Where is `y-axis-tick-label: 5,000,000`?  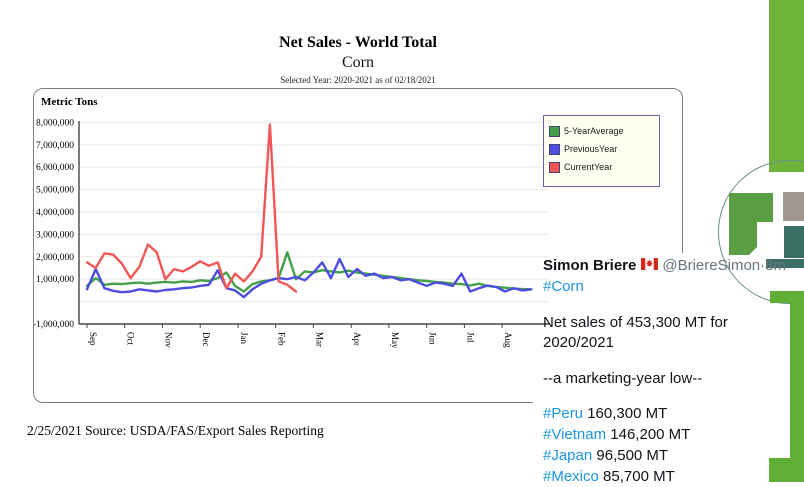 y-axis-tick-label: 5,000,000 is located at coordinates (55, 191).